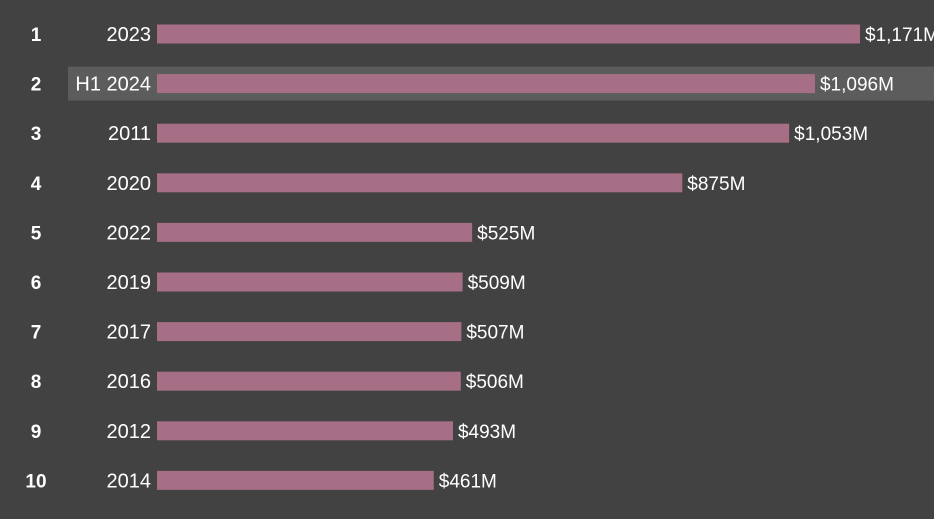 This screenshot has width=934, height=519. Describe the element at coordinates (495, 382) in the screenshot. I see `value-label: $506M` at that location.